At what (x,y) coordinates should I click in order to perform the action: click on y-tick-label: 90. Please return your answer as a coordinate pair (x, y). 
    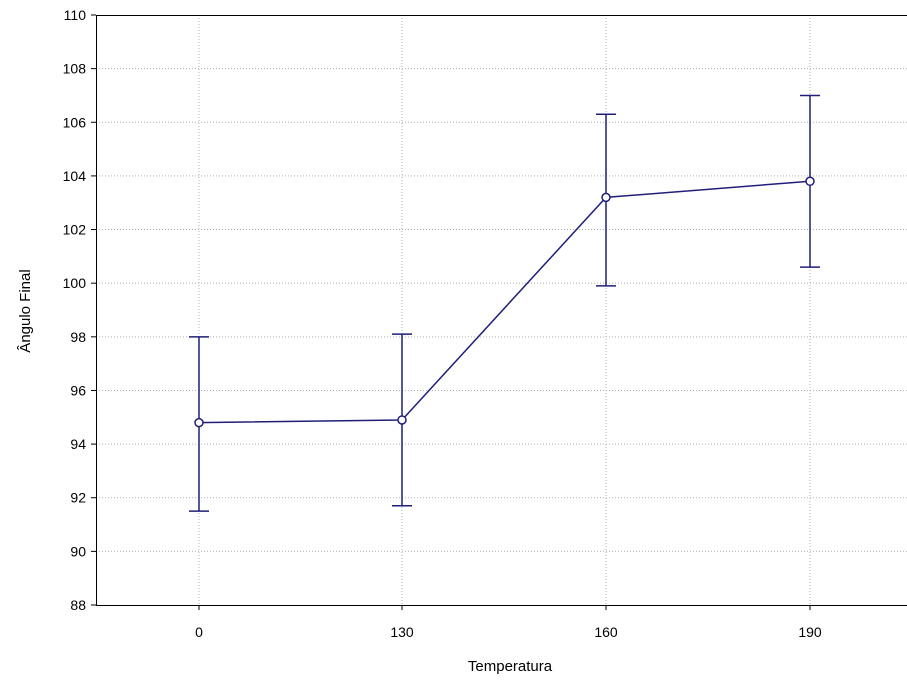
    Looking at the image, I should click on (78, 551).